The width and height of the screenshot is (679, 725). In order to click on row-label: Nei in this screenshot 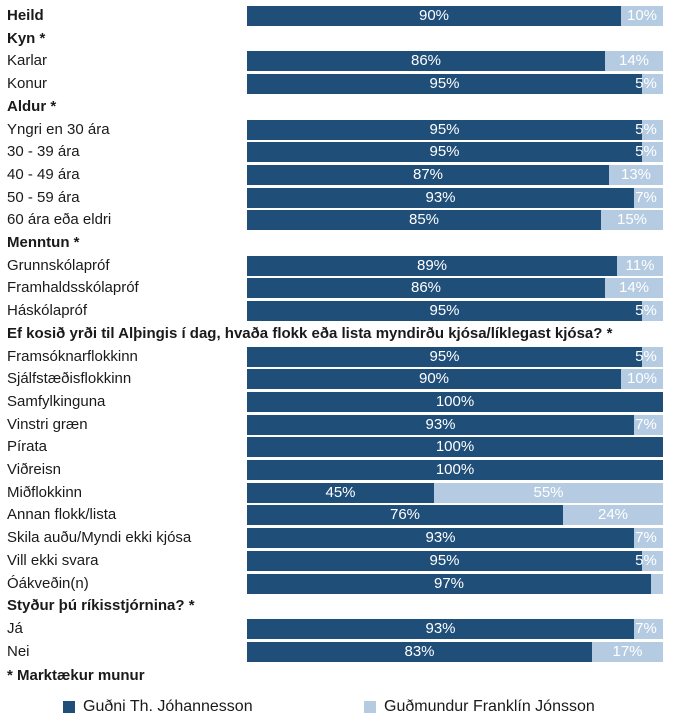, I will do `click(18, 651)`.